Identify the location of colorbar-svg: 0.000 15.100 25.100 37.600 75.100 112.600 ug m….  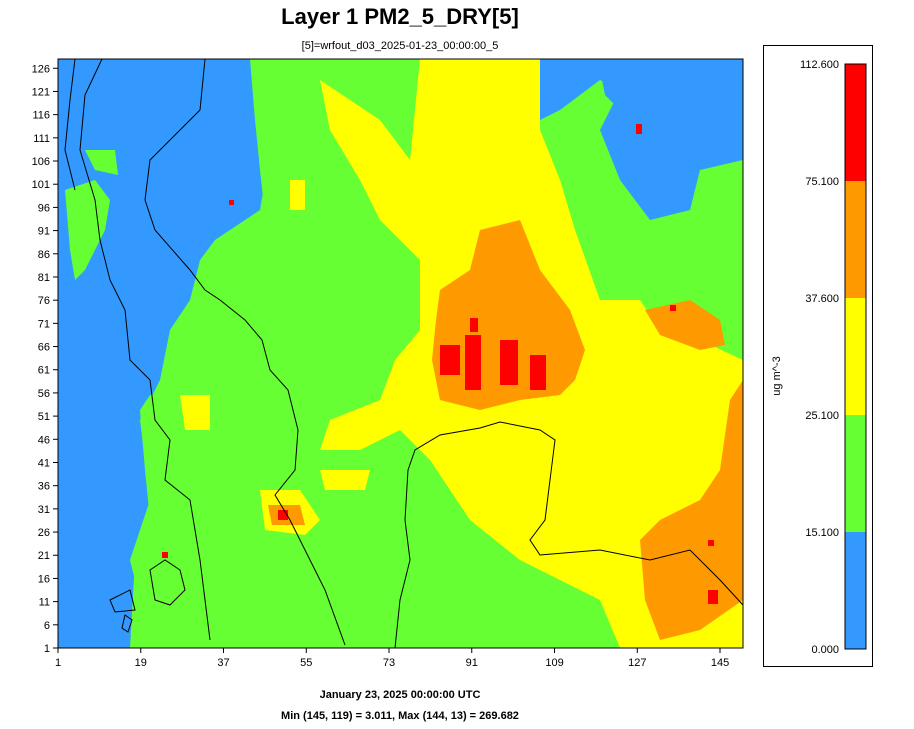
(819, 357).